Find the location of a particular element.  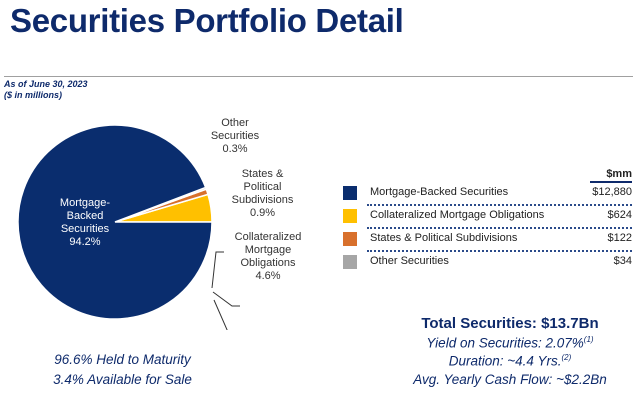

as-of-date: As of June 30, 2023 is located at coordinates (46, 84).